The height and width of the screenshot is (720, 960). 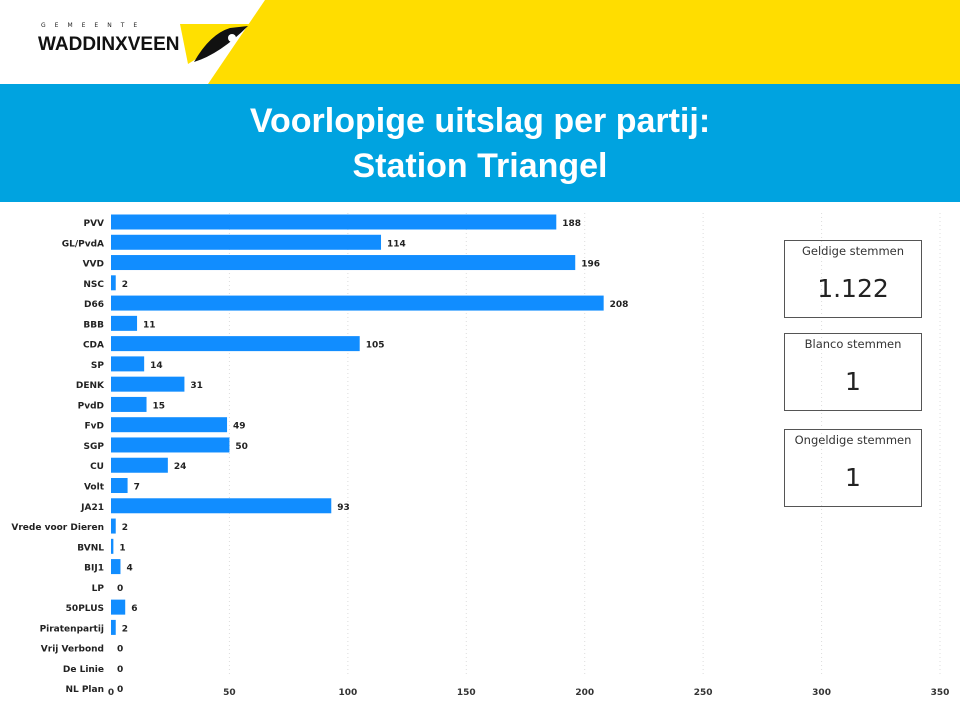 What do you see at coordinates (94, 569) in the screenshot?
I see `category-label: BIJ1` at bounding box center [94, 569].